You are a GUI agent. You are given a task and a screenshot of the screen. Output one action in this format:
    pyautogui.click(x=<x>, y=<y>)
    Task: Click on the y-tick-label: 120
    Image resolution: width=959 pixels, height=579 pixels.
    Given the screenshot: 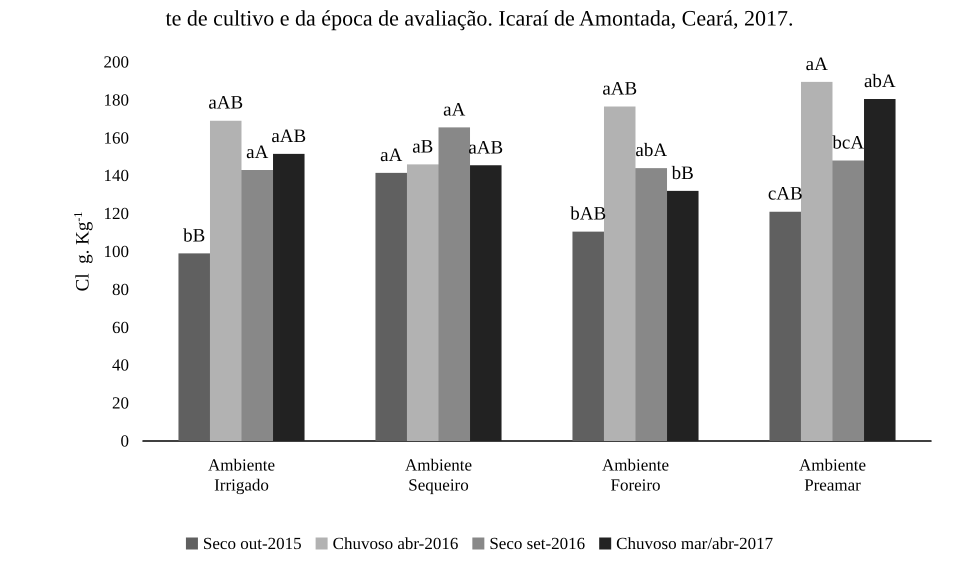 What is the action you would take?
    pyautogui.click(x=116, y=214)
    